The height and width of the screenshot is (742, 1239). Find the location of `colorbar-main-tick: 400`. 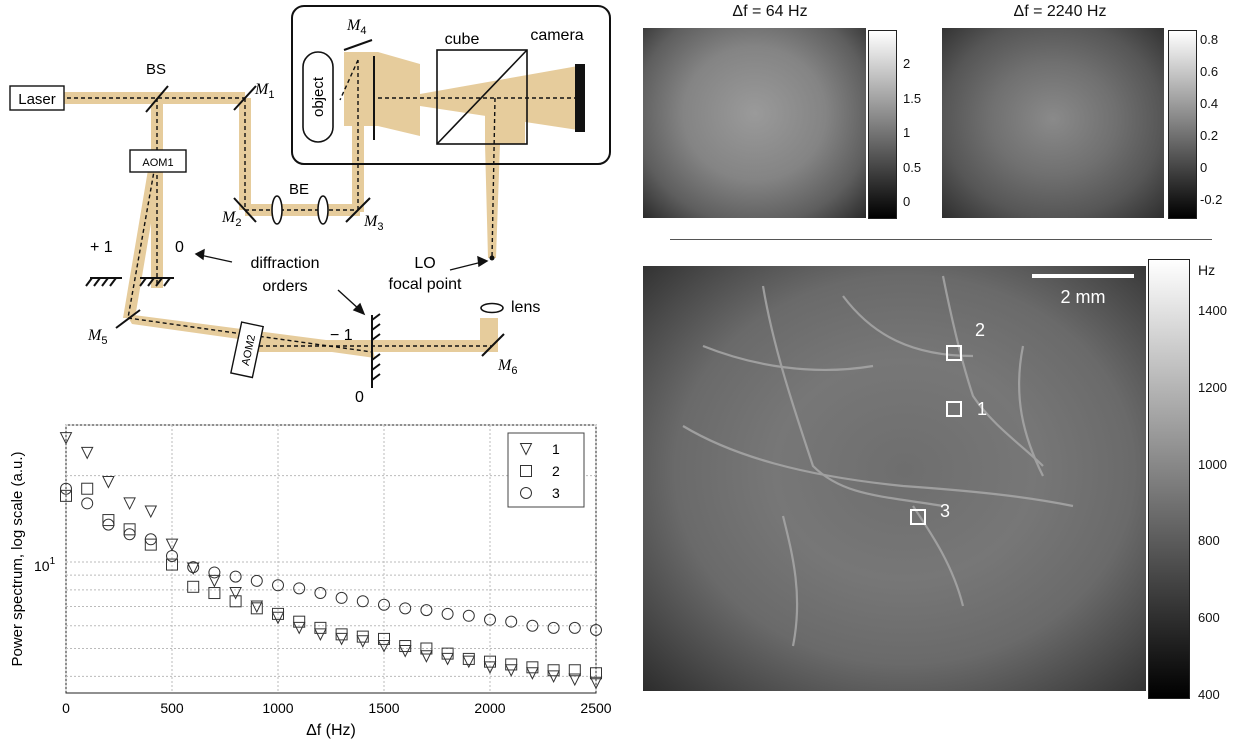

colorbar-main-tick: 400 is located at coordinates (1209, 694).